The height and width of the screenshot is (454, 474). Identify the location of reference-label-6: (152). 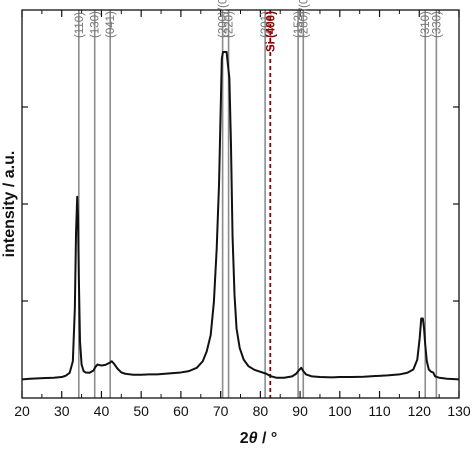
(299, 24).